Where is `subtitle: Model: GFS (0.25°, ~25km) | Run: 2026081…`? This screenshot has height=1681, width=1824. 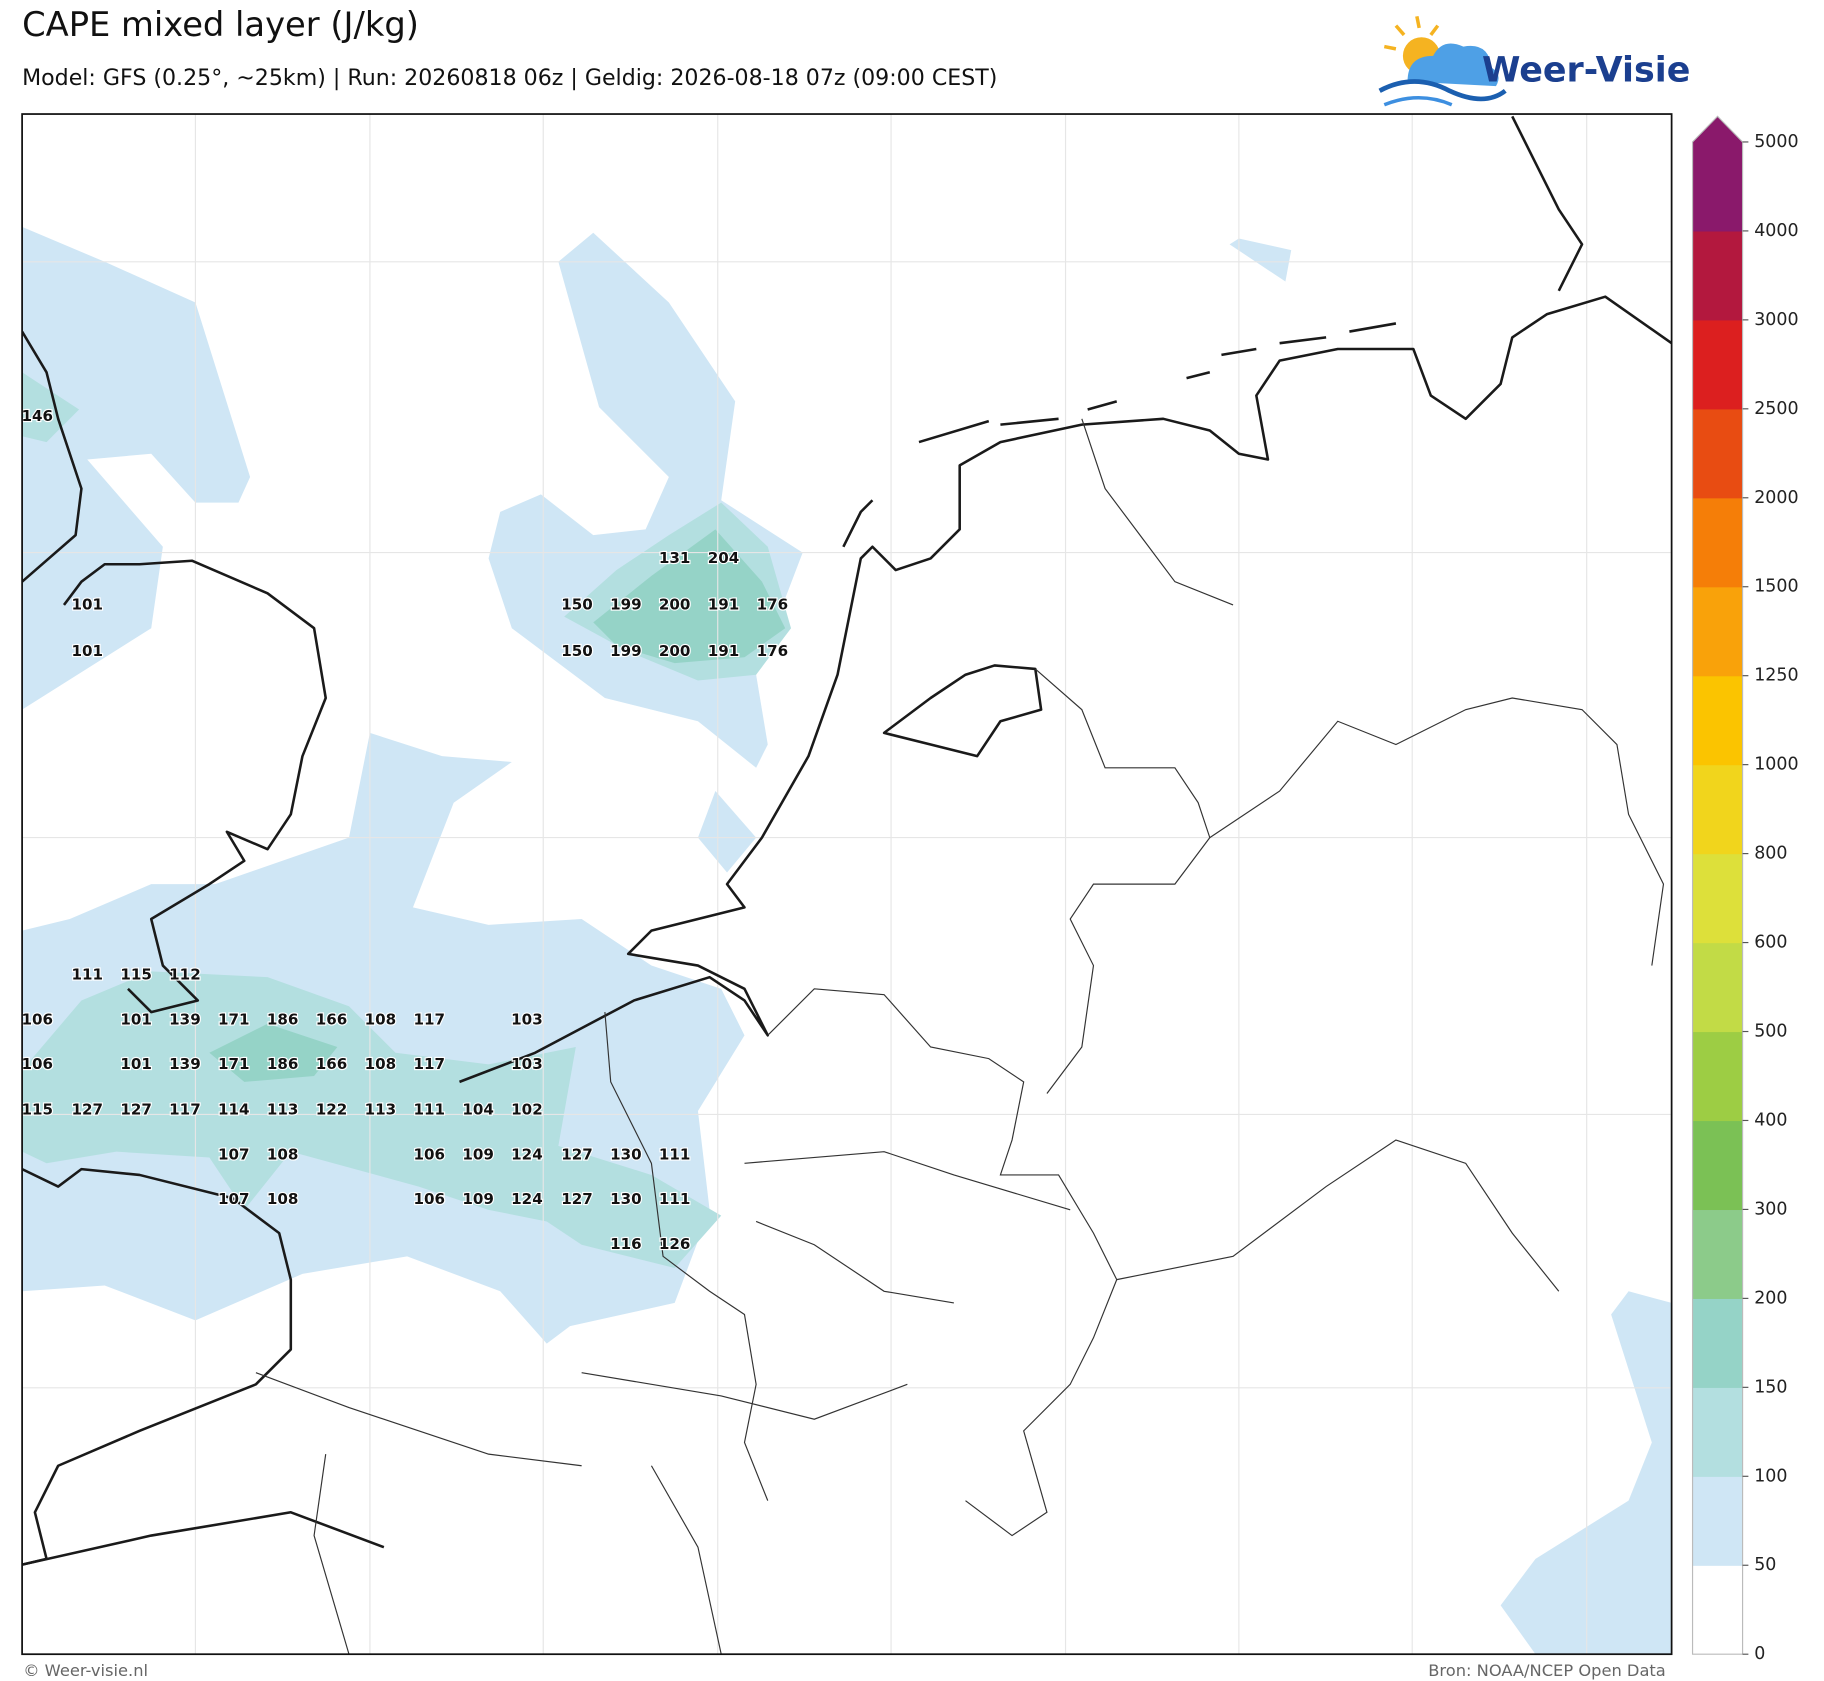
subtitle: Model: GFS (0.25°, ~25km) | Run: 2026081… is located at coordinates (509, 78).